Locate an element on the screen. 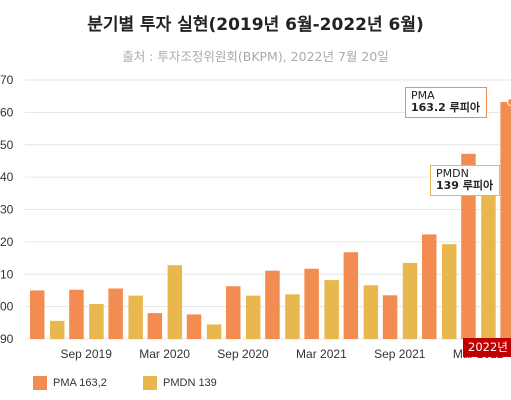  tooltip-pma: PMA 163.2 루피아 is located at coordinates (446, 102).